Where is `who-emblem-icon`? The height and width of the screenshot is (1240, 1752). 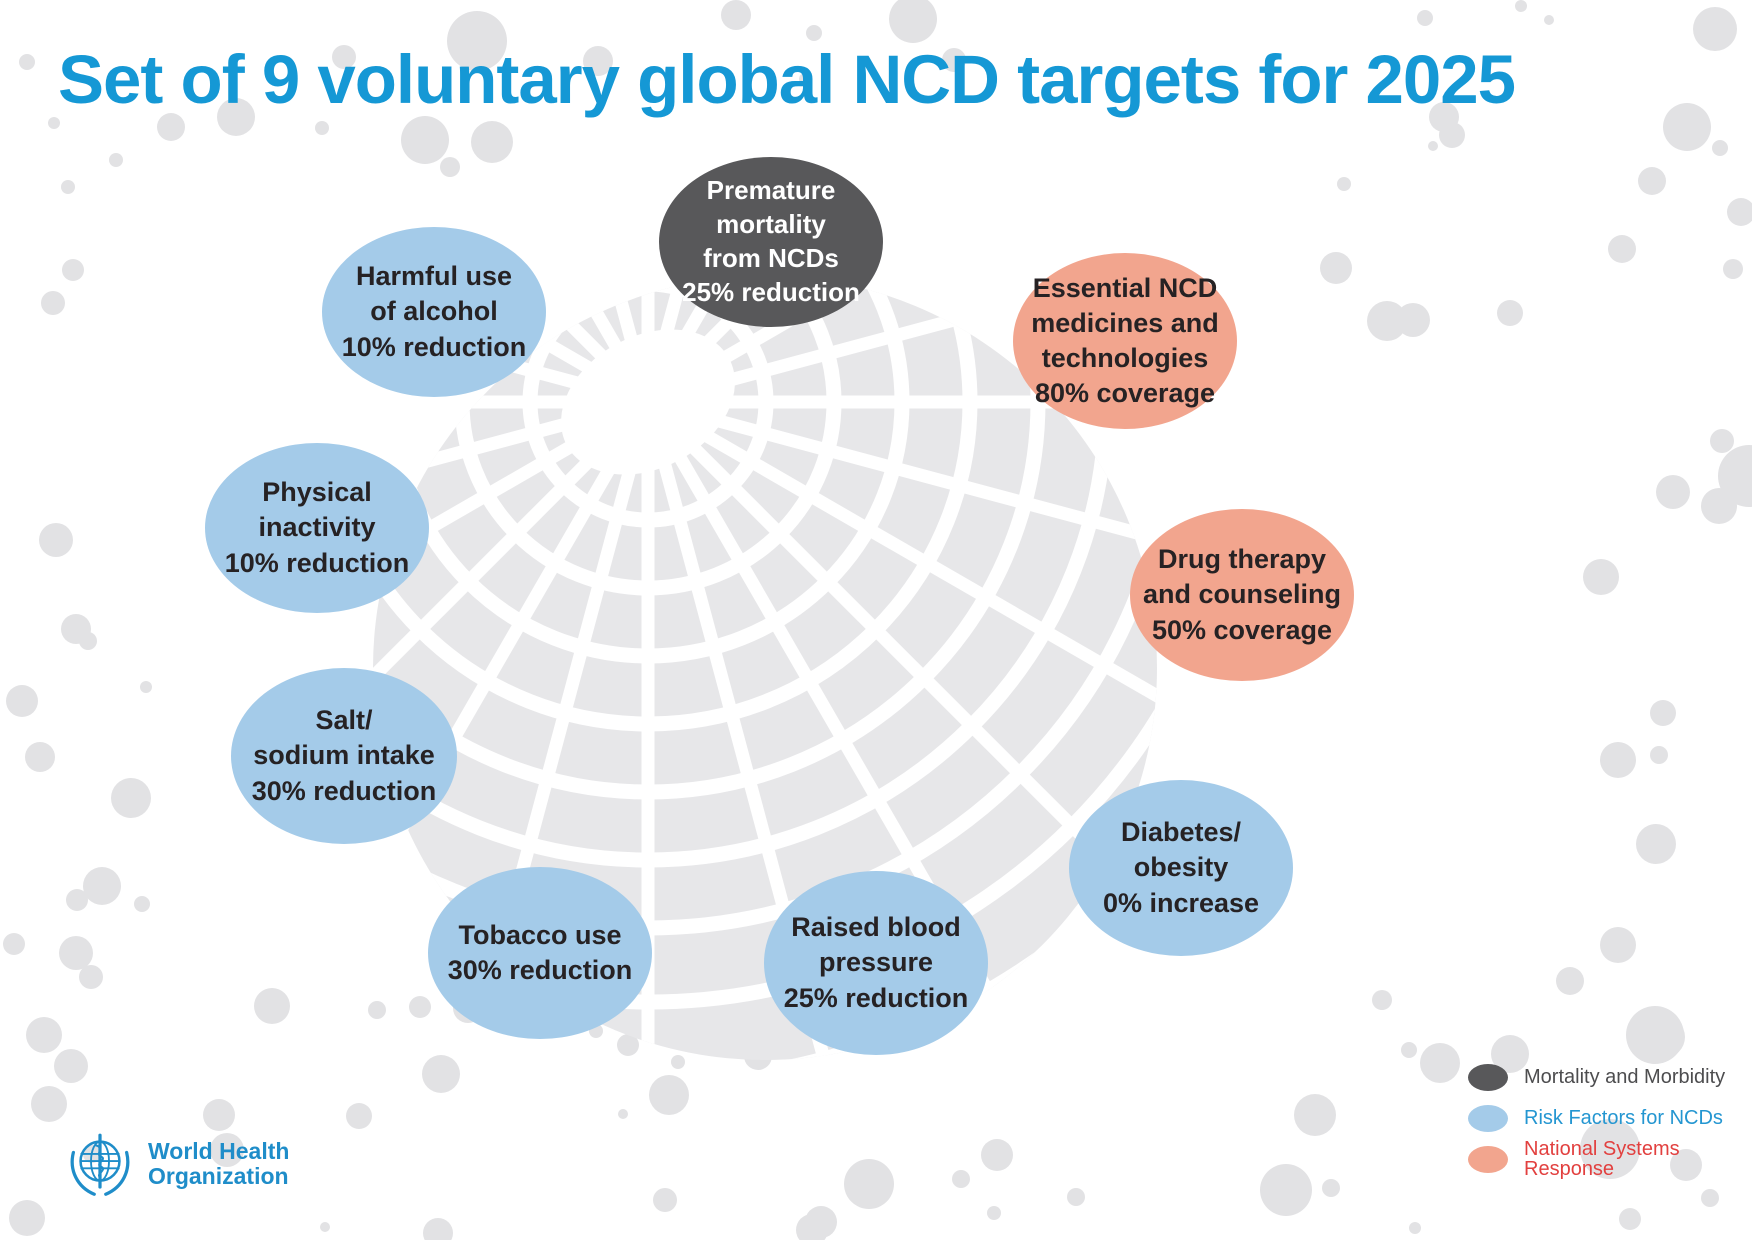
who-emblem-icon is located at coordinates (100, 1164).